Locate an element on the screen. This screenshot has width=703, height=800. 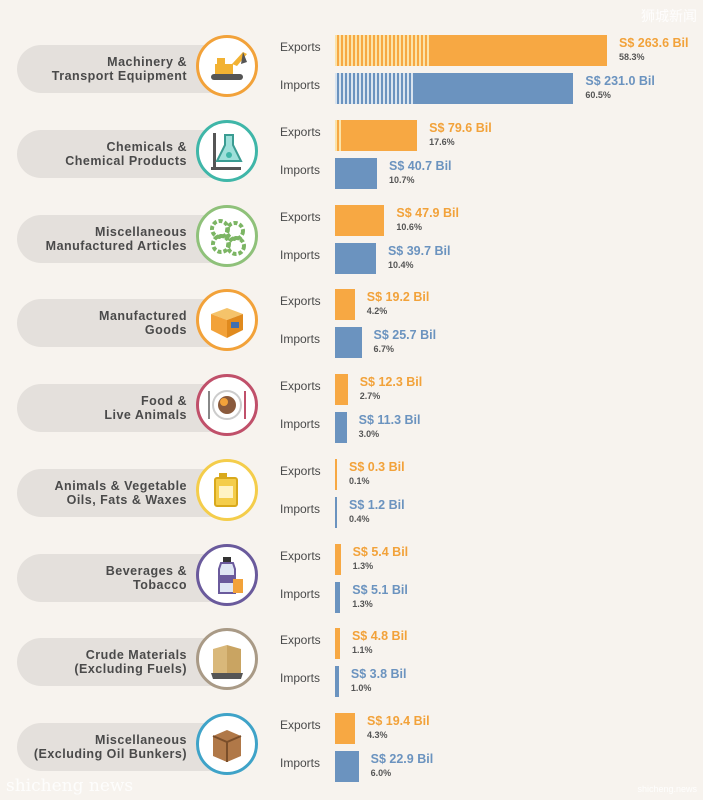
lab-flask-icon is located at coordinates (227, 151).